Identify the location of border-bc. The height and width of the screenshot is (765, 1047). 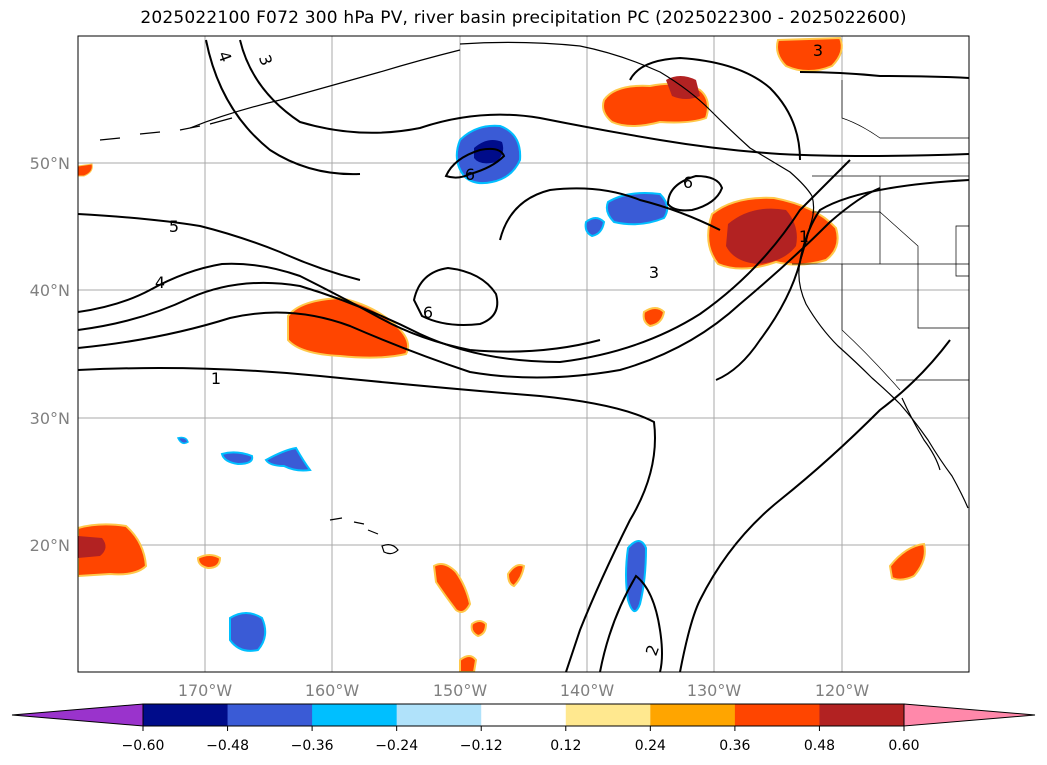
(905, 109).